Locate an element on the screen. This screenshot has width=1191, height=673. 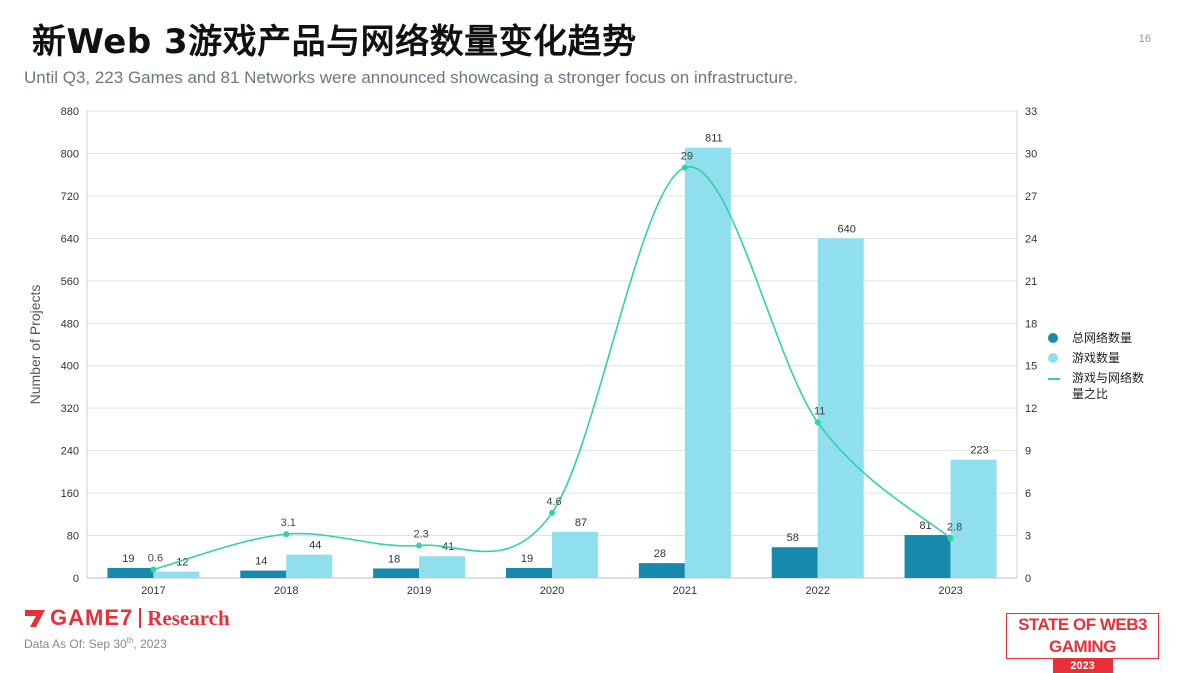
y-tick-label: 880 is located at coordinates (70, 112).